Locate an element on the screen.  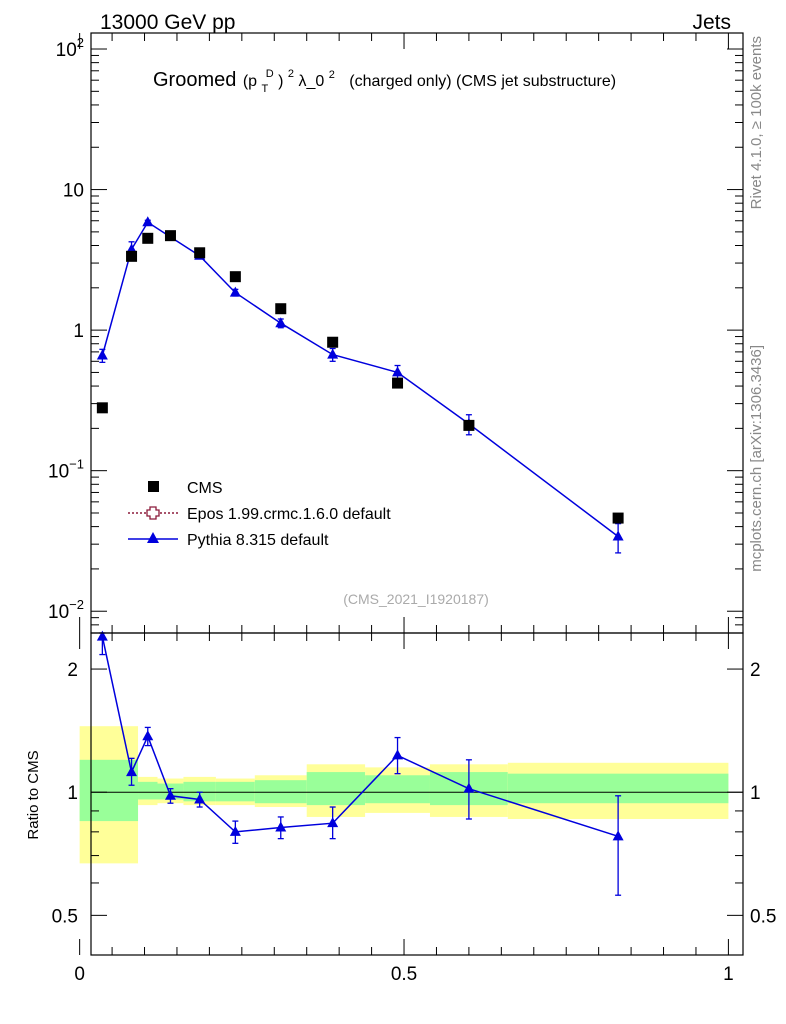
ratio-y-tick-label-right: 0.5 is located at coordinates (763, 916).